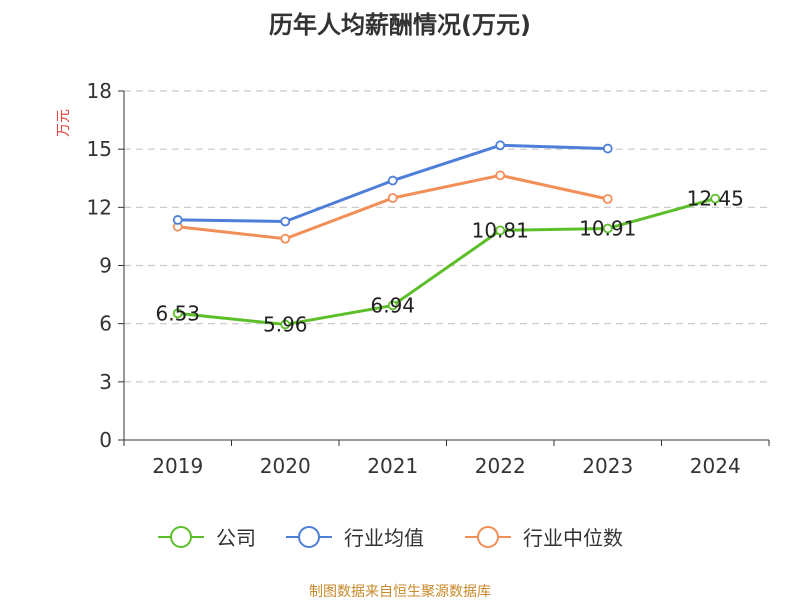 The image size is (800, 600). Describe the element at coordinates (105, 440) in the screenshot. I see `y-tick-label: 0` at that location.